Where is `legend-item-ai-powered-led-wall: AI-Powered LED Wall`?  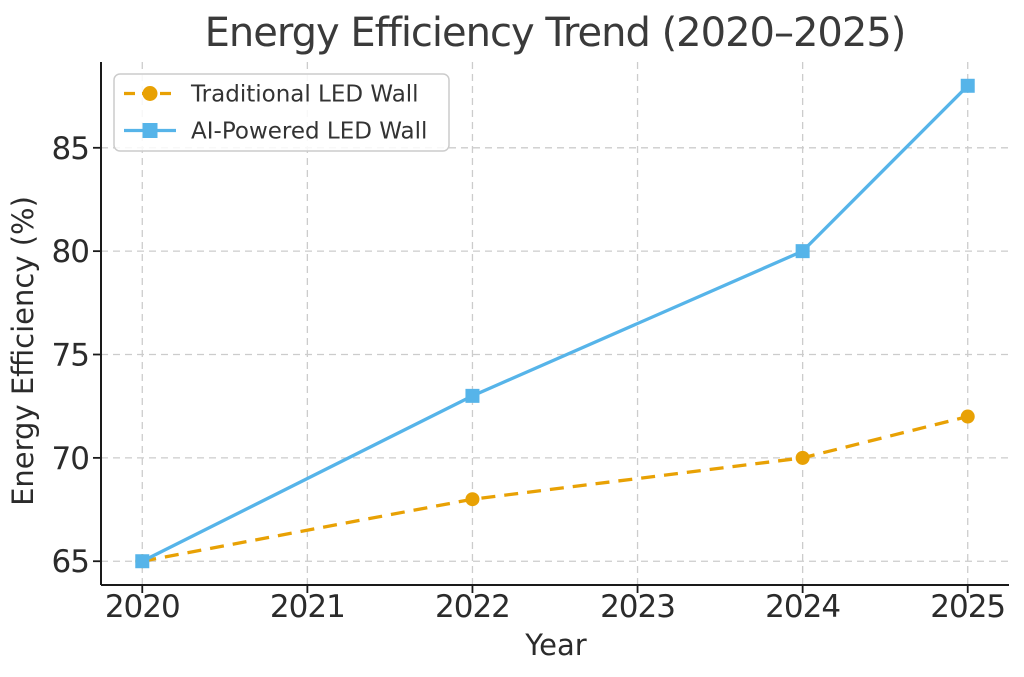
legend-item-ai-powered-led-wall: AI-Powered LED Wall is located at coordinates (275, 132).